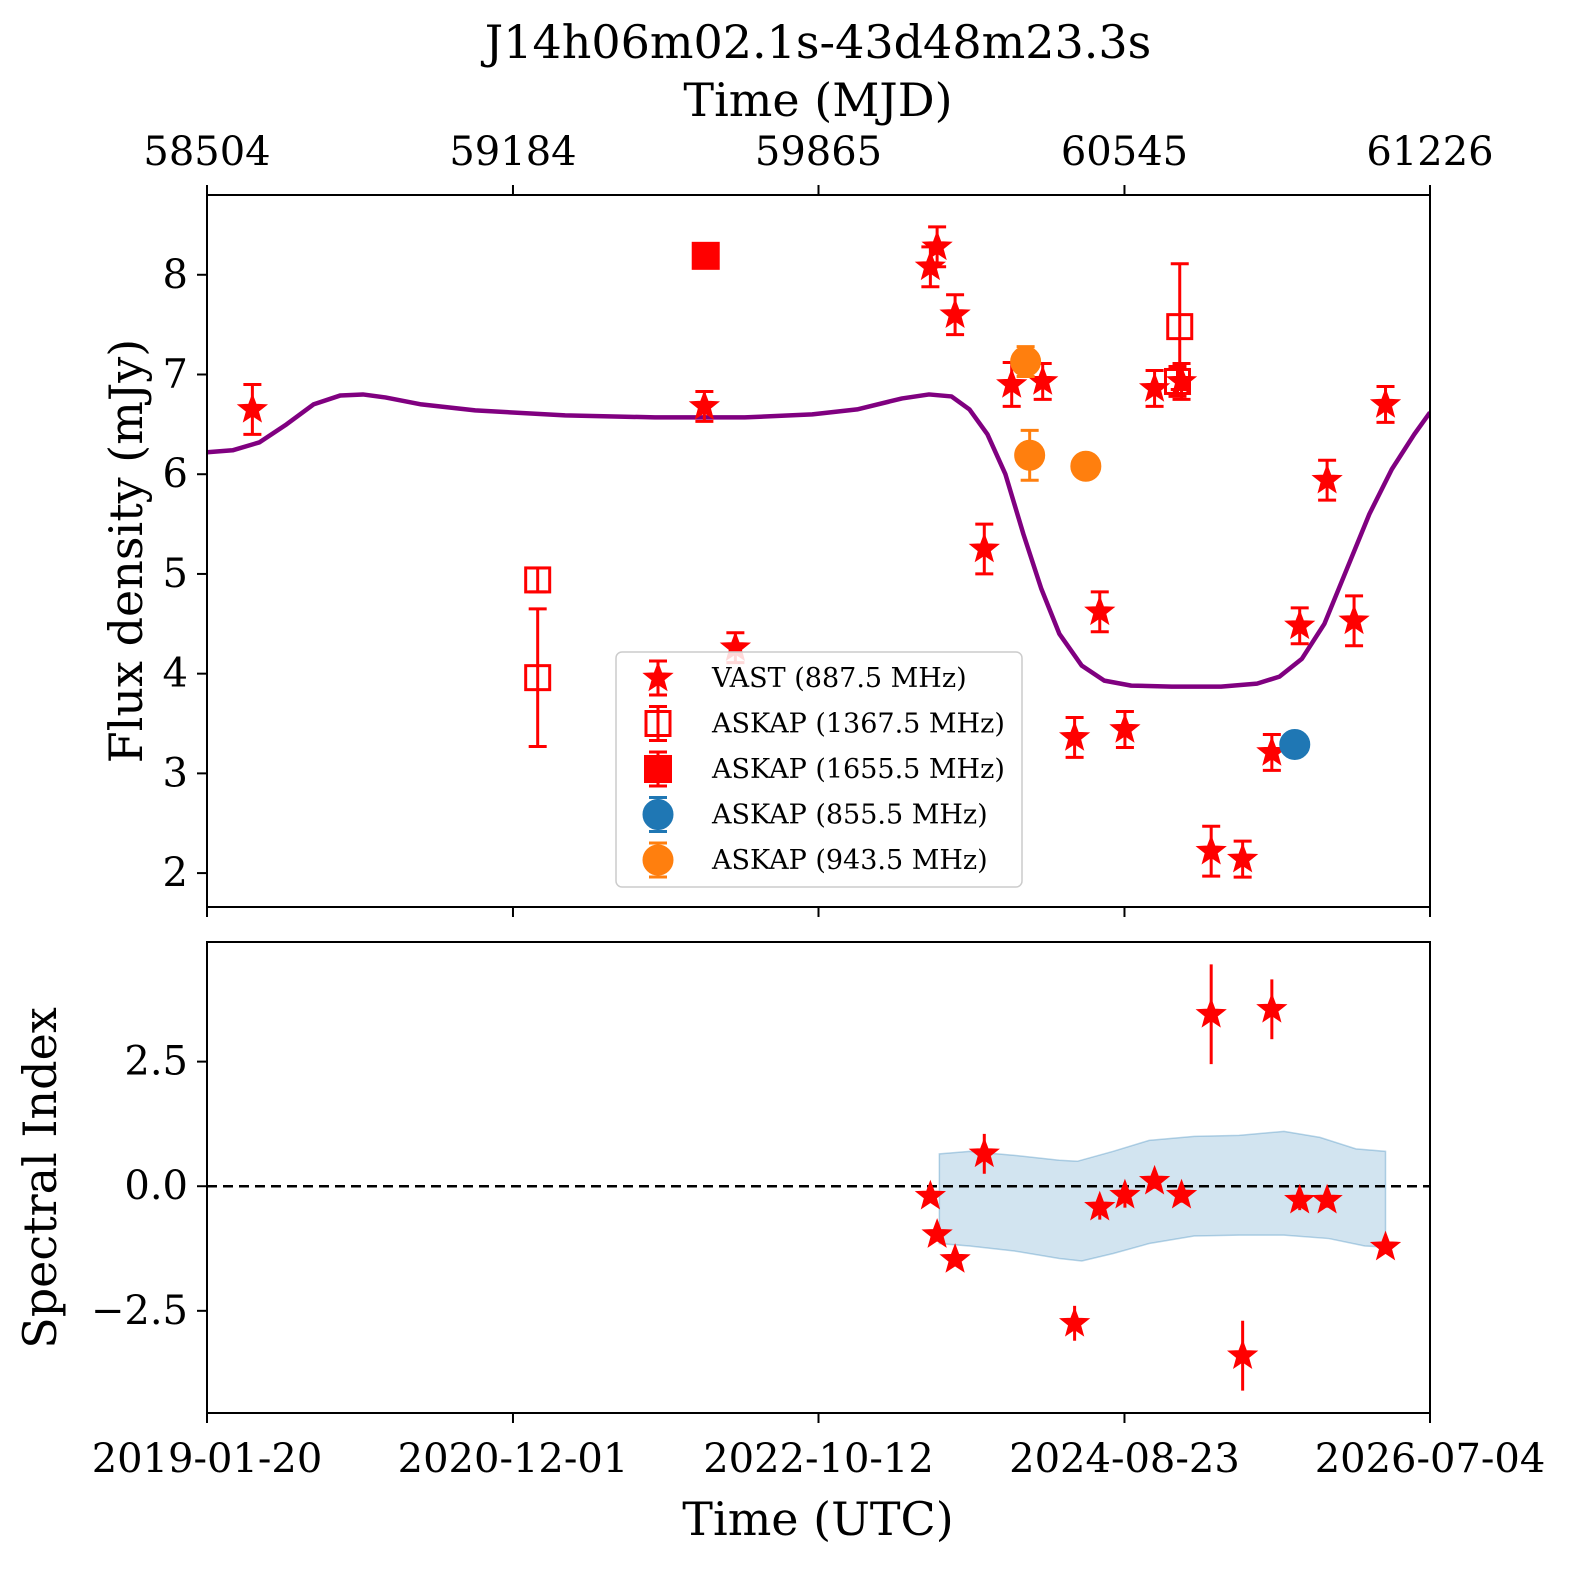 The image size is (1580, 1580). Describe the element at coordinates (858, 724) in the screenshot. I see `legend-label: ASKAP (1367.5 MHz)` at that location.